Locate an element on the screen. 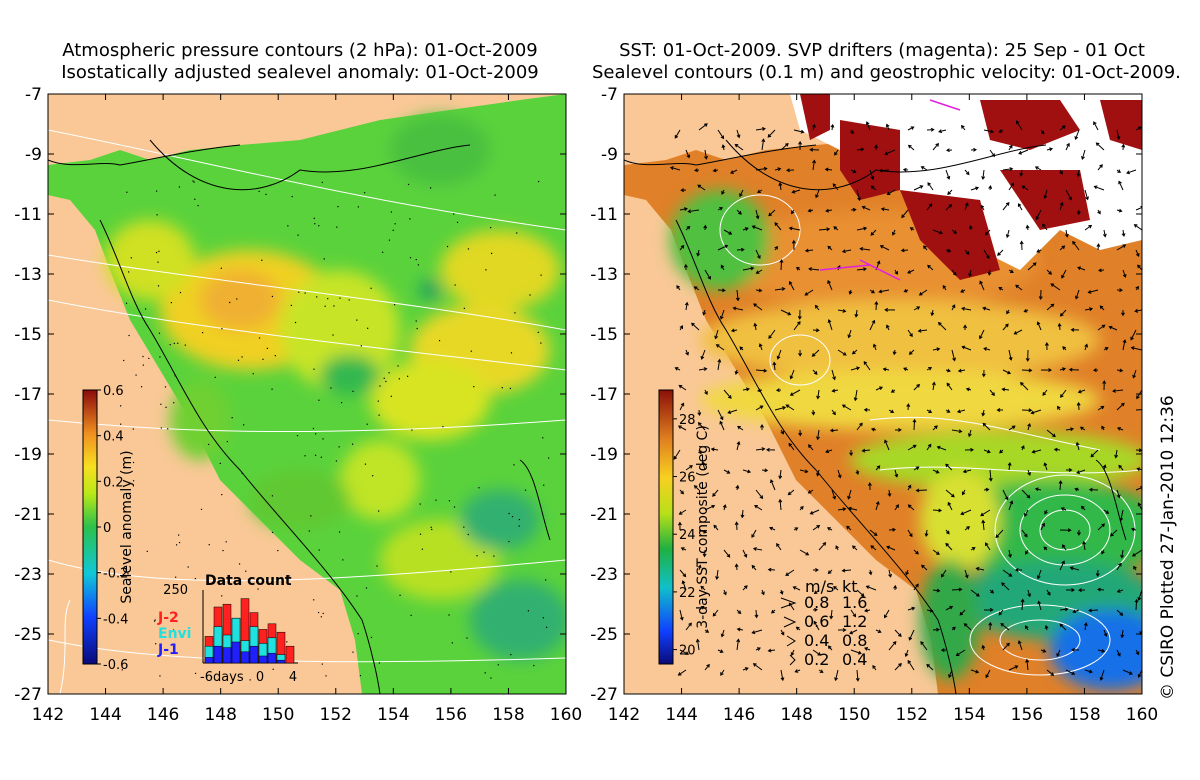  y-tick-label: -7 is located at coordinates (609, 95).